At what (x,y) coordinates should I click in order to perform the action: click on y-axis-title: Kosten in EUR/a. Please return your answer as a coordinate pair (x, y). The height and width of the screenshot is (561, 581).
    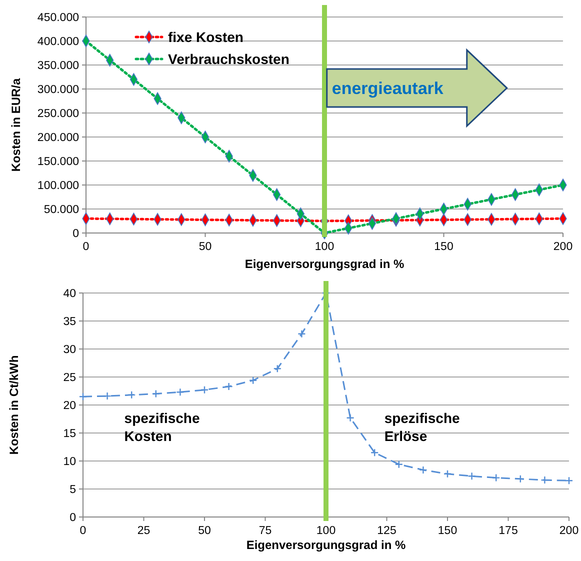
    Looking at the image, I should click on (16, 125).